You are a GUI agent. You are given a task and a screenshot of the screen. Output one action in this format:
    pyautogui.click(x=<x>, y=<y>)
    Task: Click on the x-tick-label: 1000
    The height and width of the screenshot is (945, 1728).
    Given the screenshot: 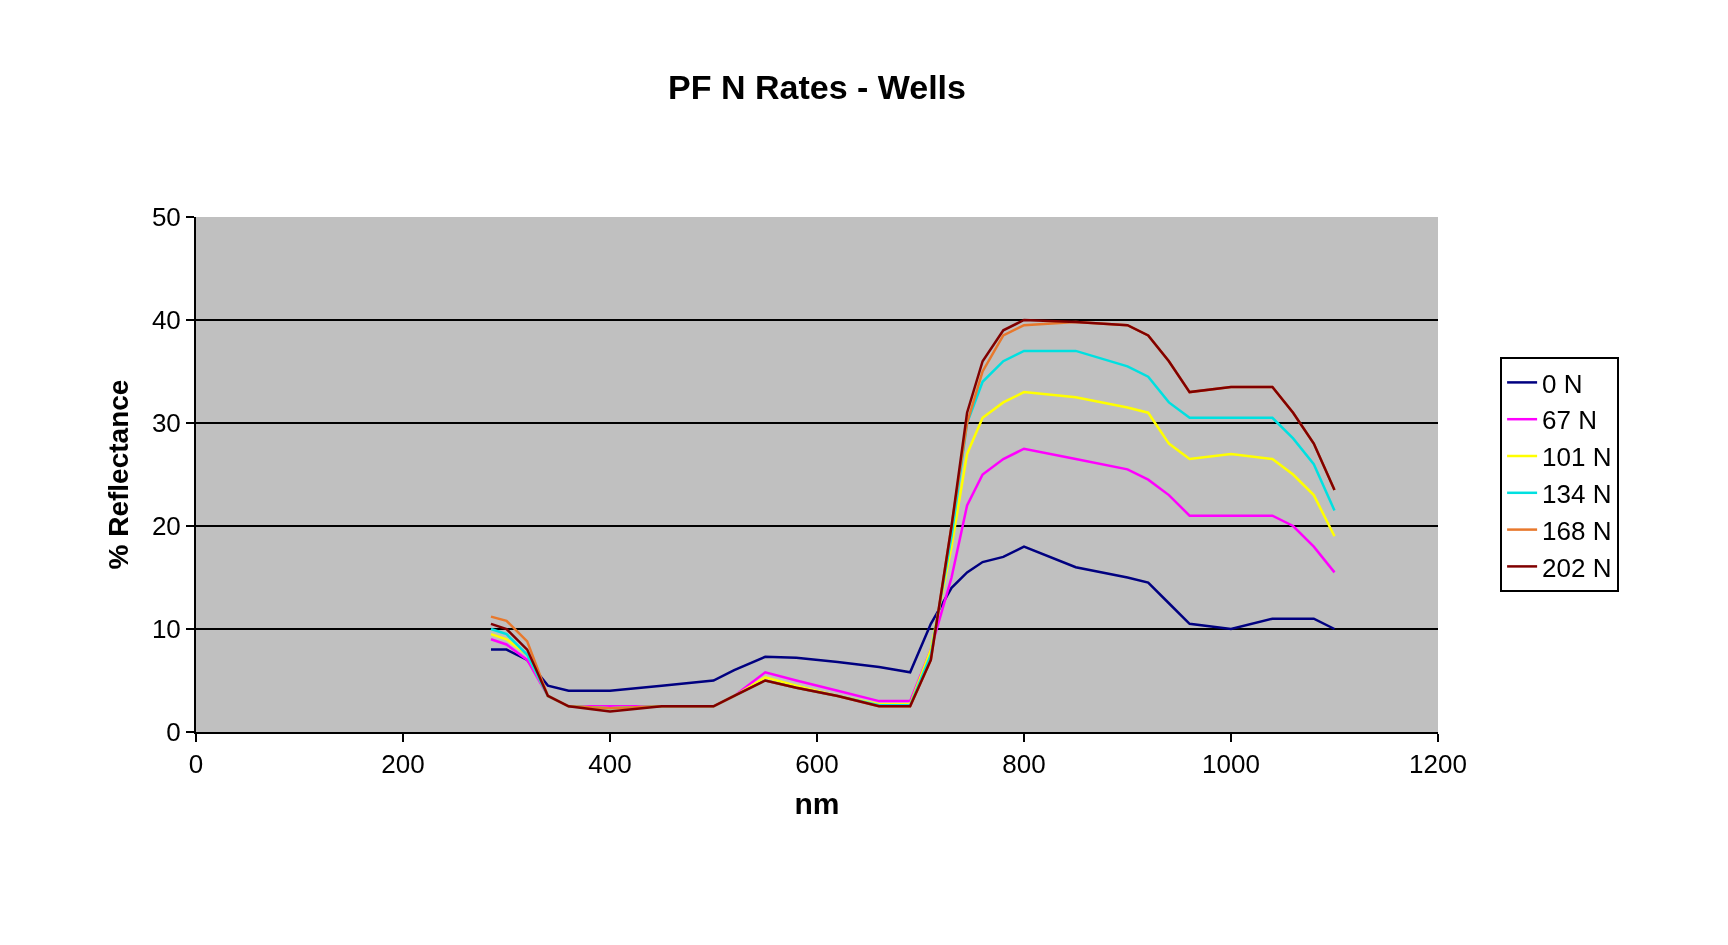 What is the action you would take?
    pyautogui.click(x=1231, y=764)
    